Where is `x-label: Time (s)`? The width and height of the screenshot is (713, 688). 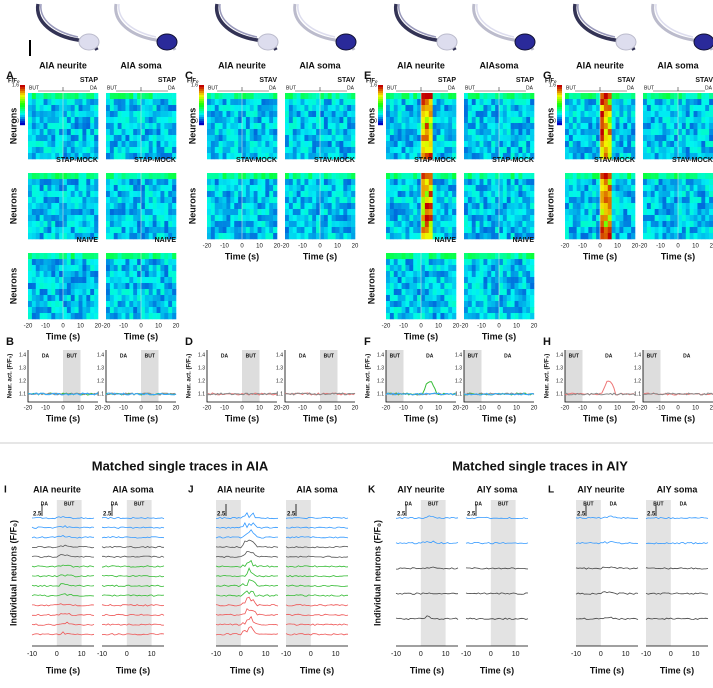 x-label: Time (s) is located at coordinates (141, 418).